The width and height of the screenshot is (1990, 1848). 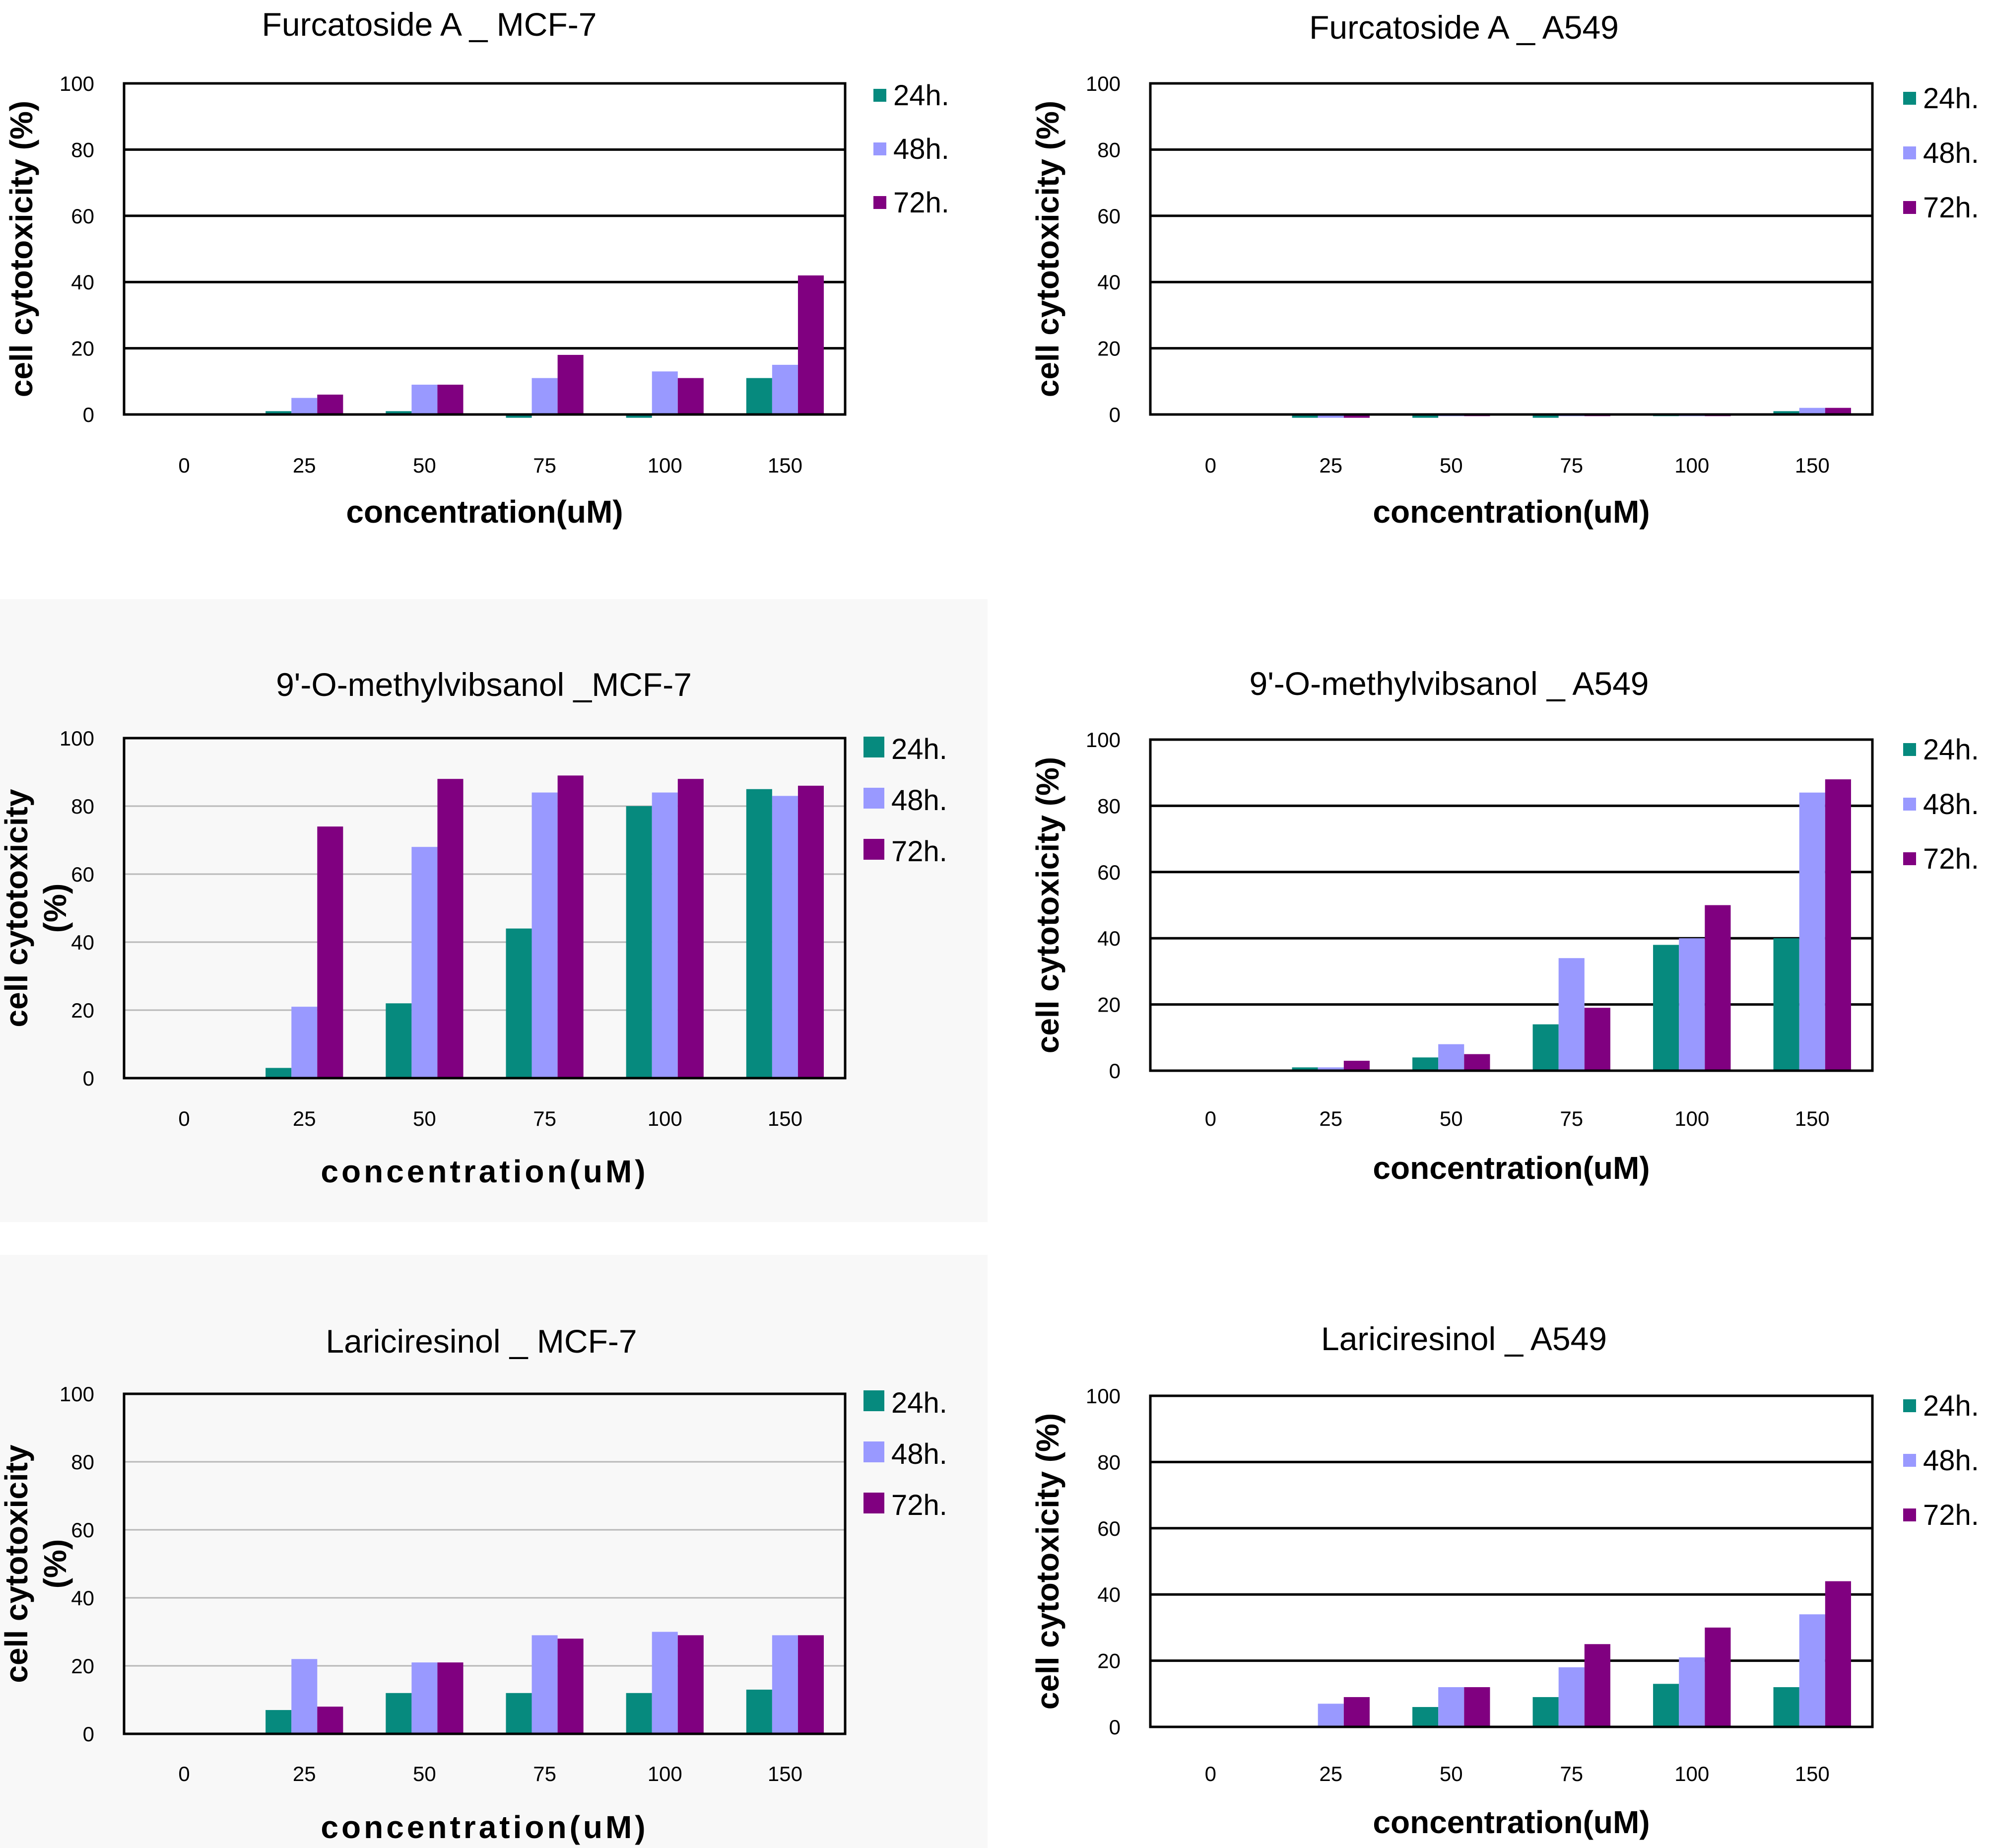 I want to click on chart-title: 9'-O-methylvibsanol _ A549, so click(x=1449, y=683).